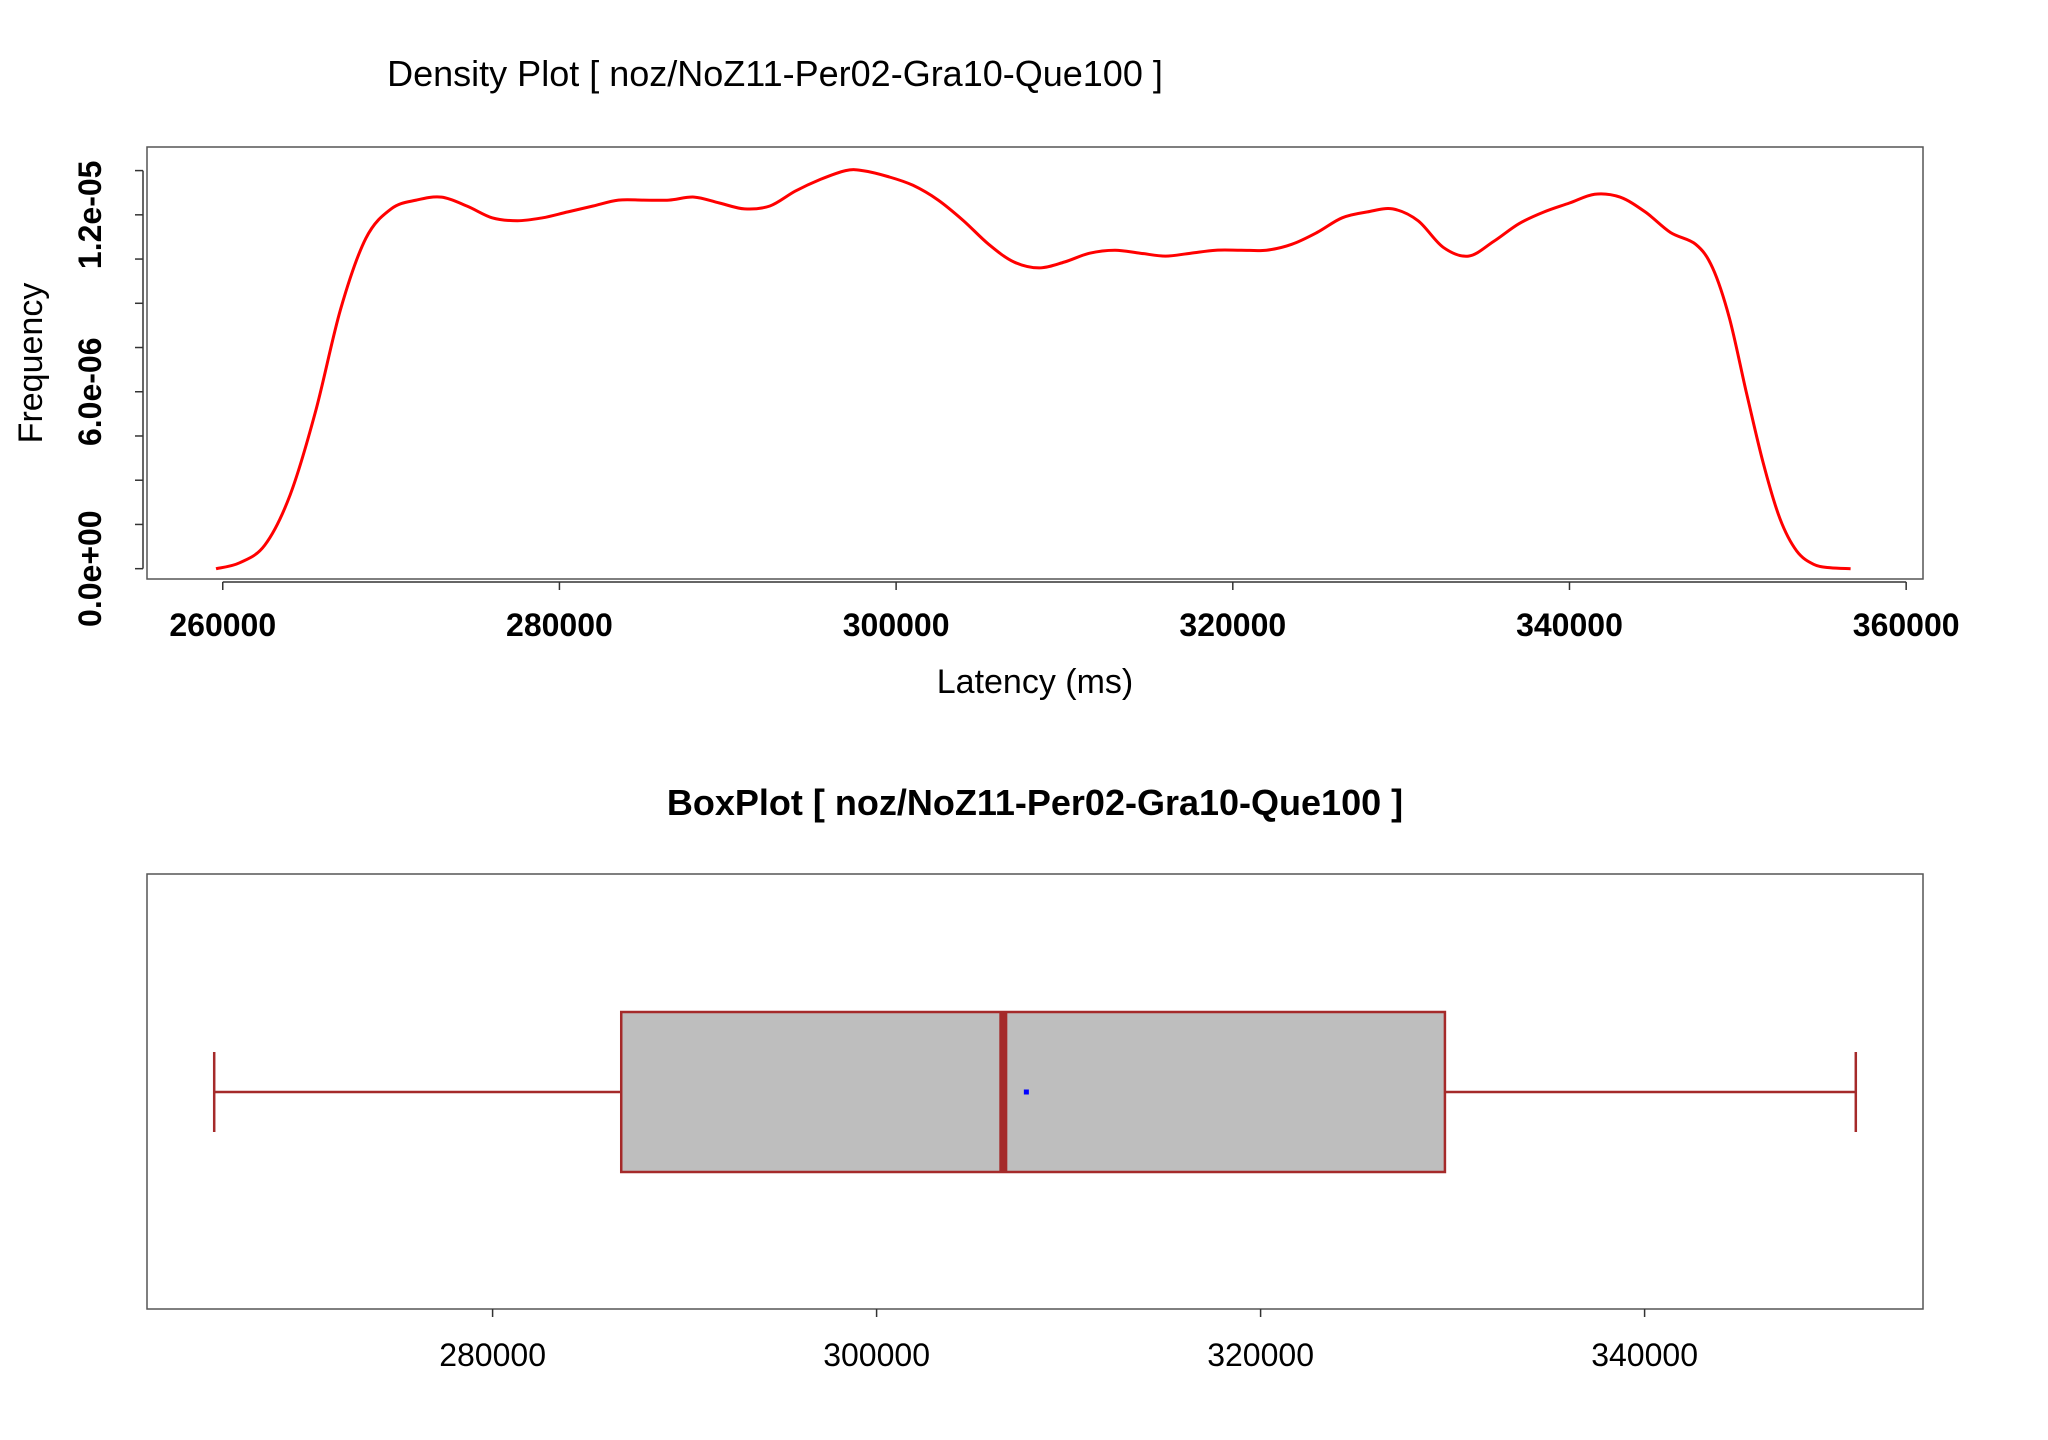  Describe the element at coordinates (896, 625) in the screenshot. I see `density-x-tick-label: 300000` at that location.